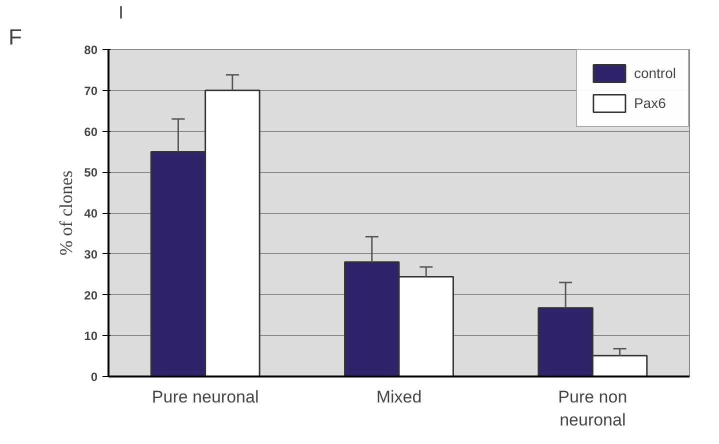 The image size is (719, 444). Describe the element at coordinates (399, 397) in the screenshot. I see `x-tick-label: Mixed` at that location.